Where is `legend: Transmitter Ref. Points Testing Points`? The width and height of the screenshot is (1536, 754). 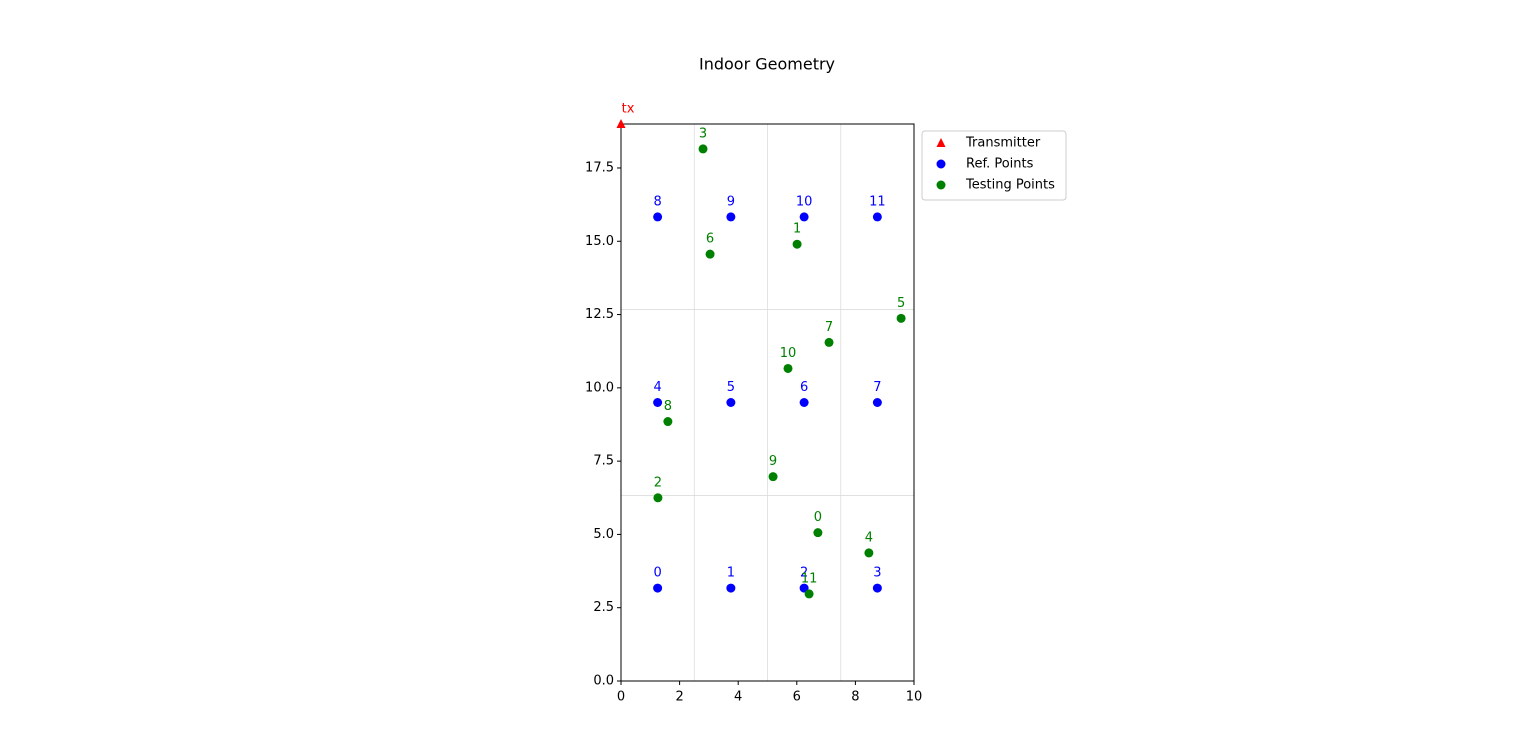 legend: Transmitter Ref. Points Testing Points is located at coordinates (994, 165).